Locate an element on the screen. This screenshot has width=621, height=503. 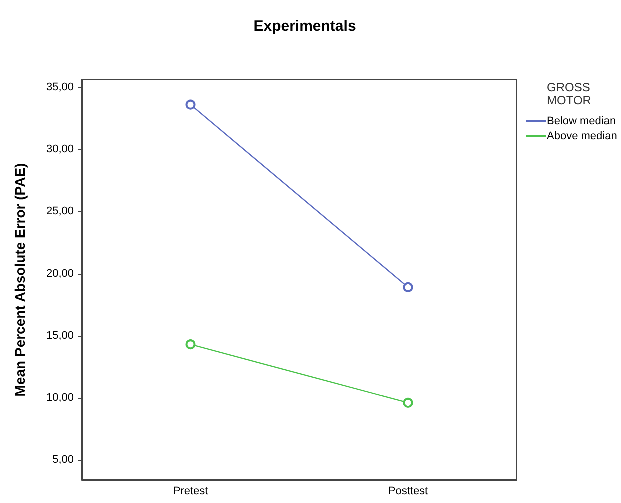
y-tick-label: 10,00 is located at coordinates (60, 398).